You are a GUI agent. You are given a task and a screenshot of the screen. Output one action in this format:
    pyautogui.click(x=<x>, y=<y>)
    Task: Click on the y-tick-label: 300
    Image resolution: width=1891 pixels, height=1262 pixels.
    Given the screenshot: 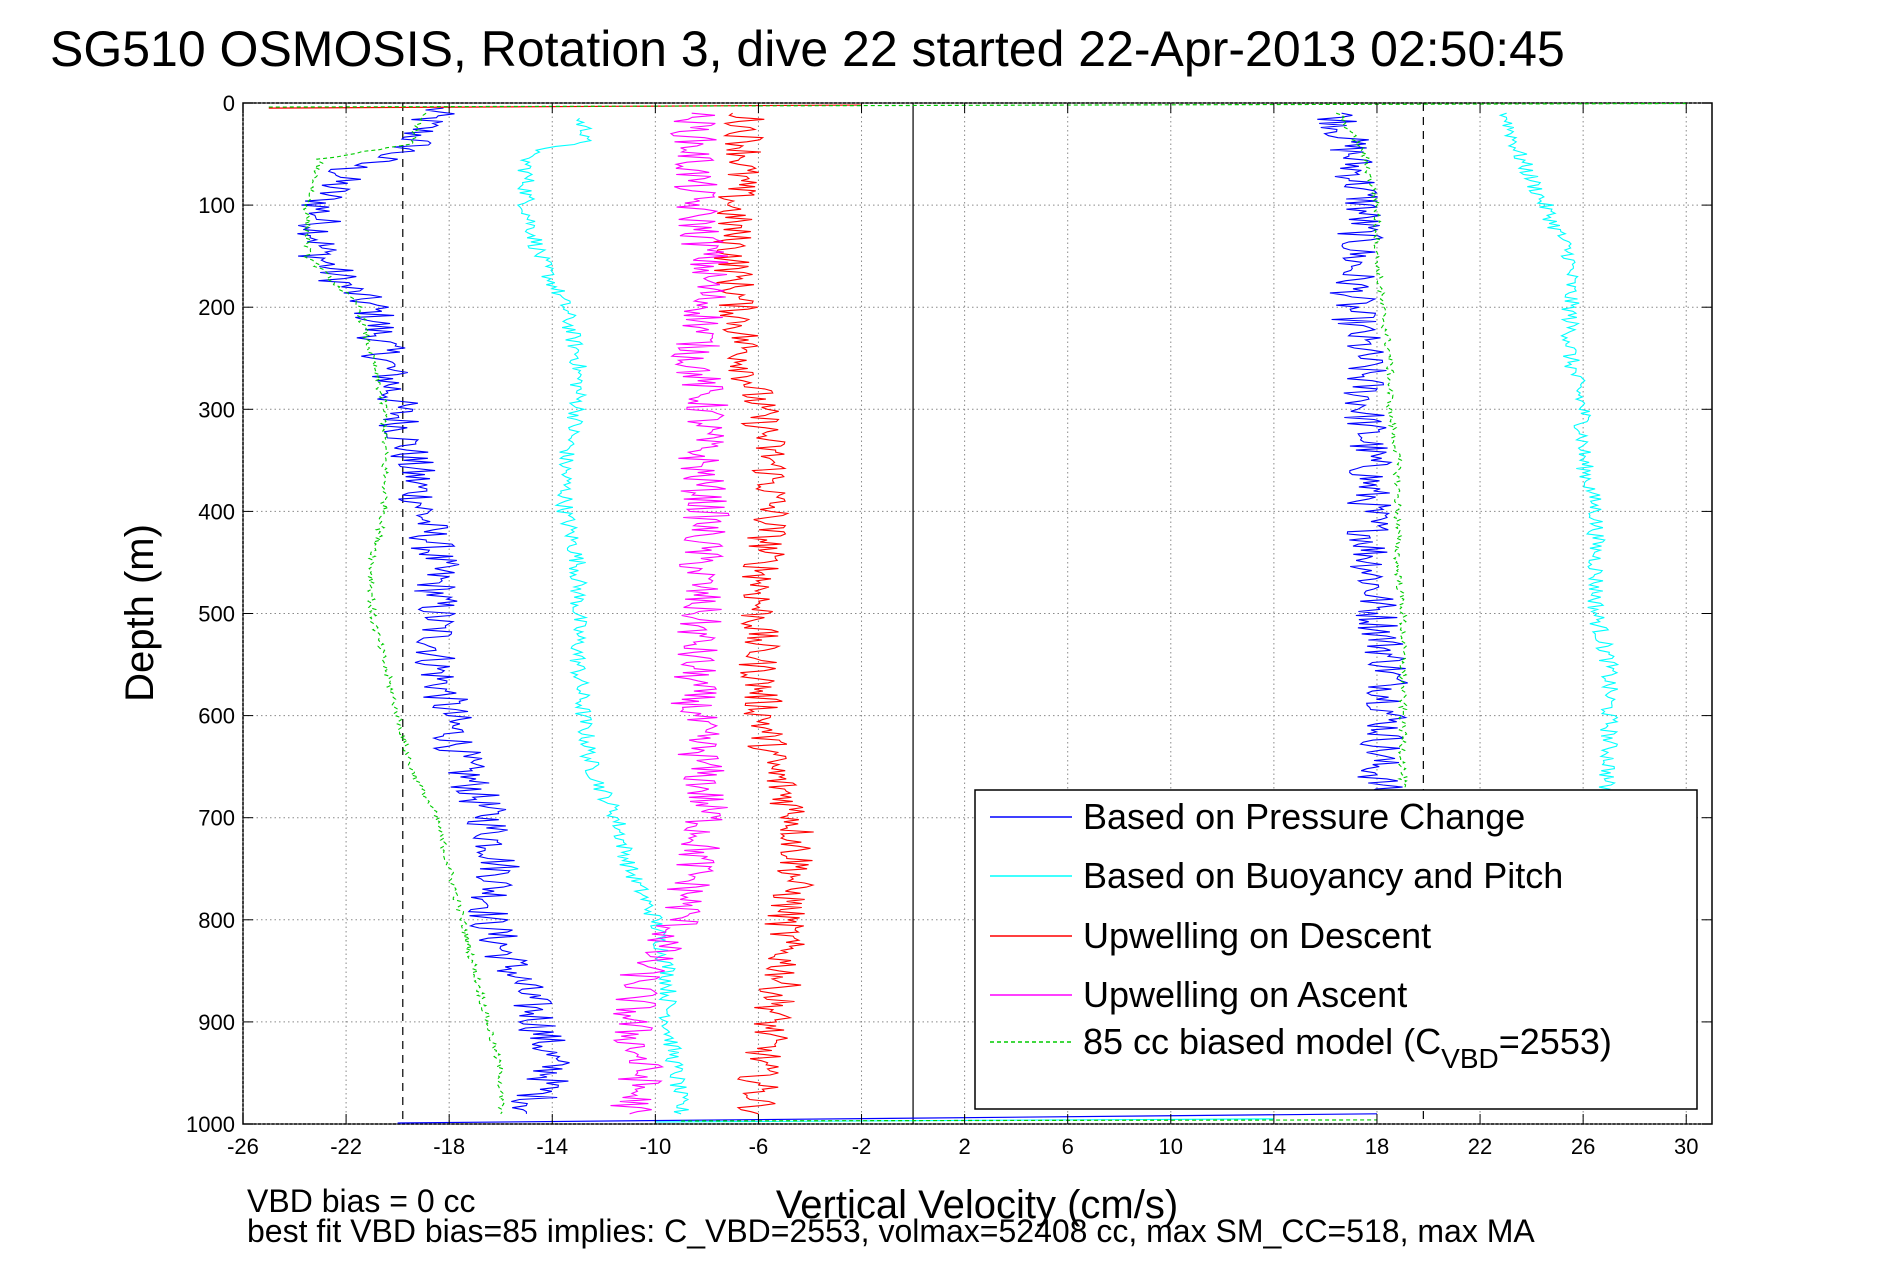 What is the action you would take?
    pyautogui.click(x=216, y=409)
    